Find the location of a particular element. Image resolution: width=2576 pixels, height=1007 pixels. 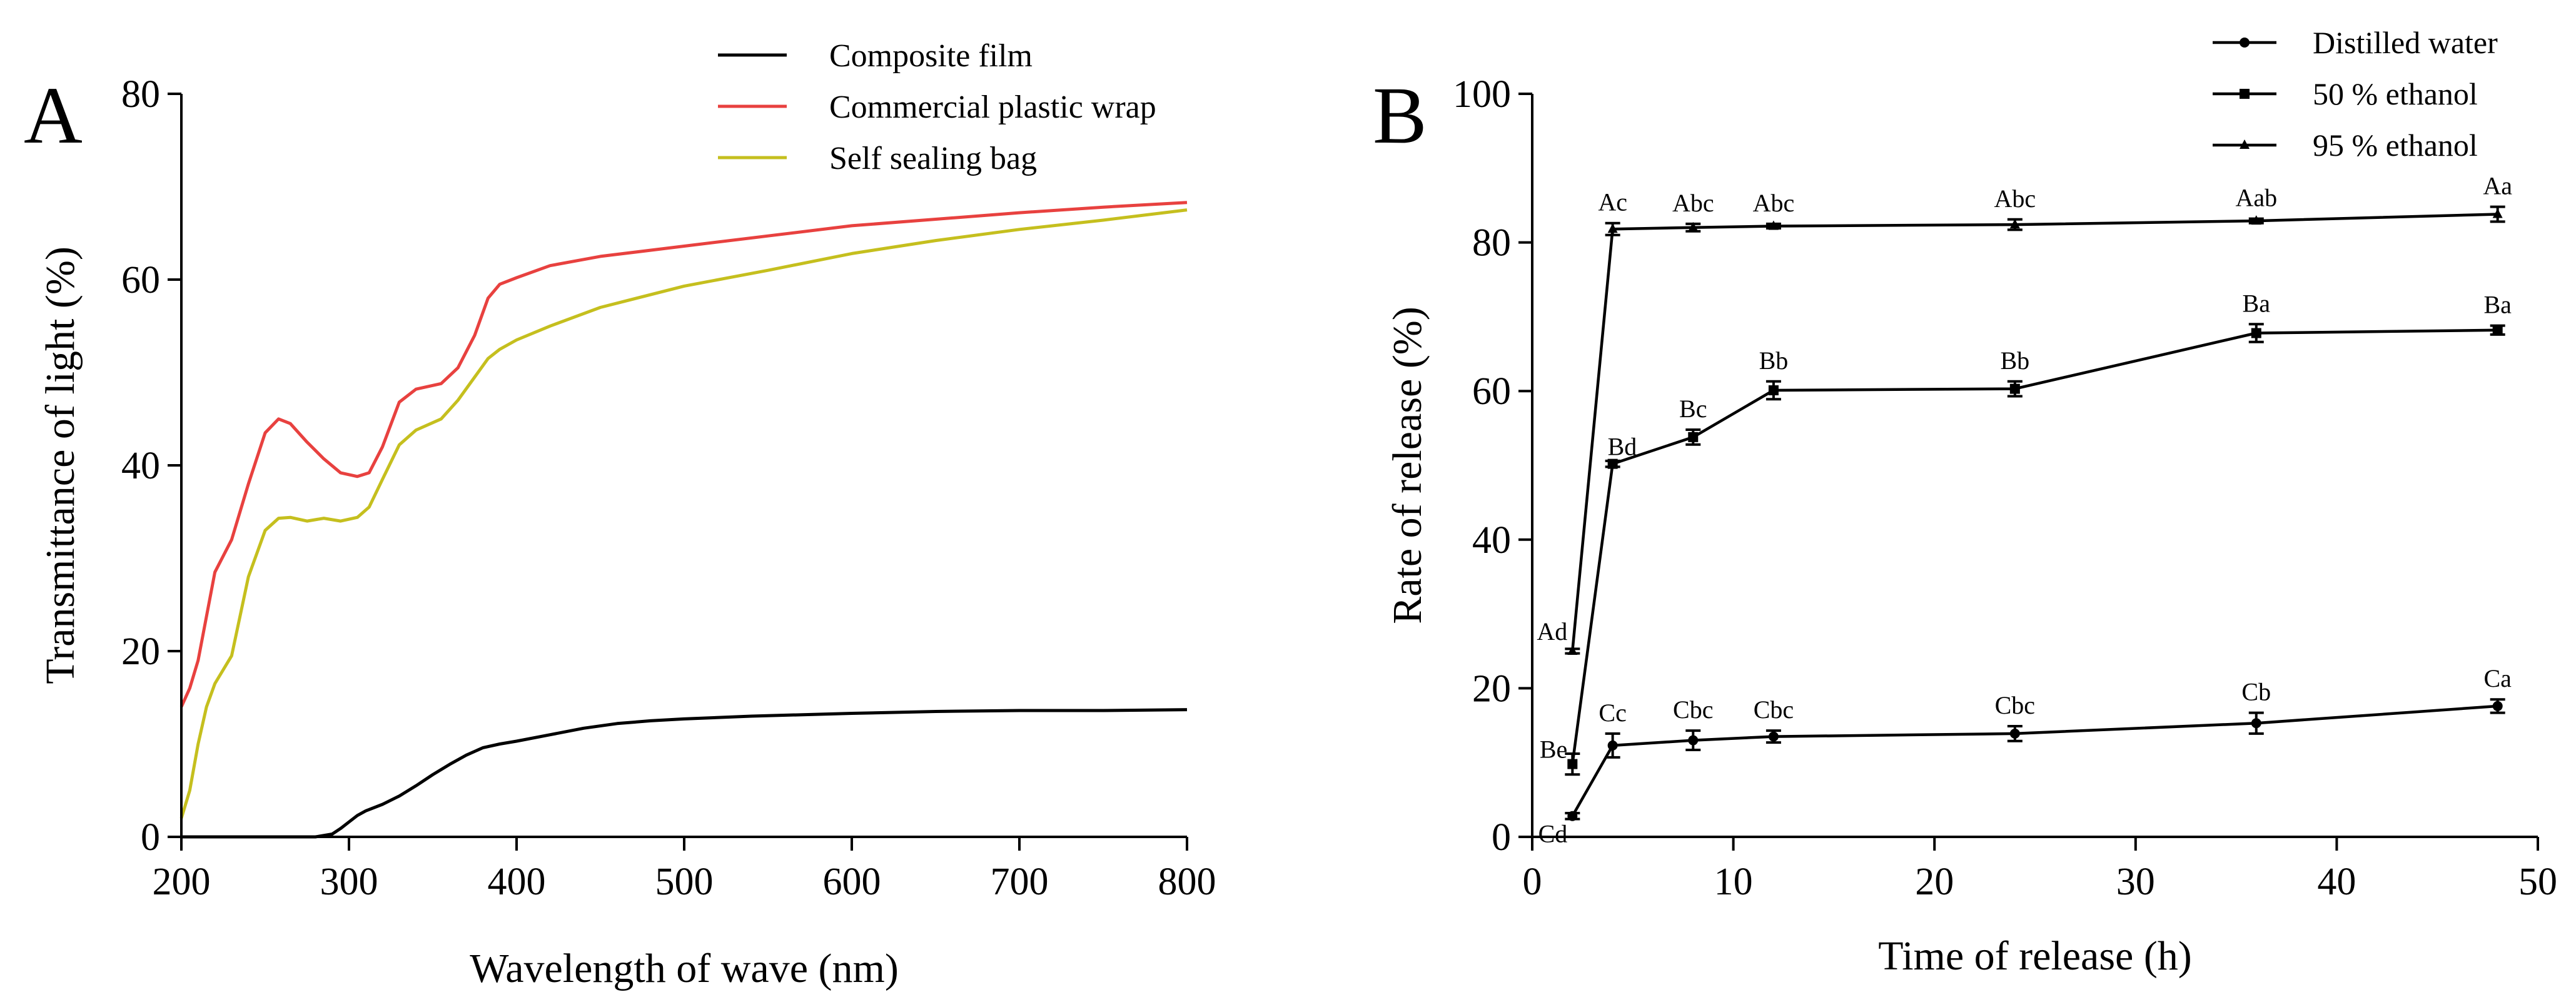

panel-a-legend-label-3: Self sealing bag is located at coordinates (933, 159).